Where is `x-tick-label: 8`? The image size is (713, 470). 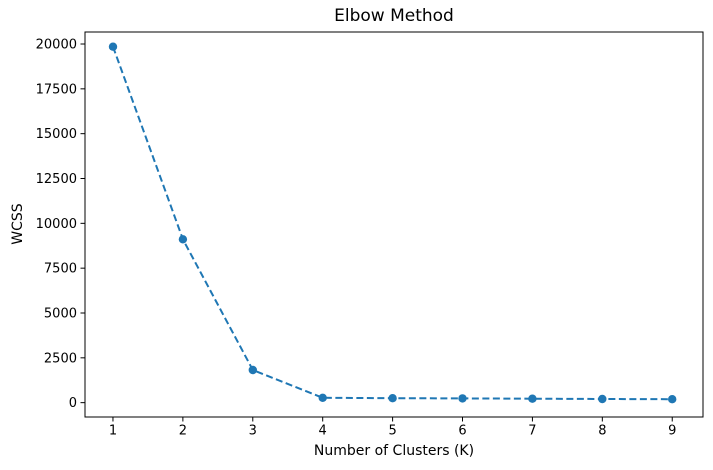 x-tick-label: 8 is located at coordinates (602, 431).